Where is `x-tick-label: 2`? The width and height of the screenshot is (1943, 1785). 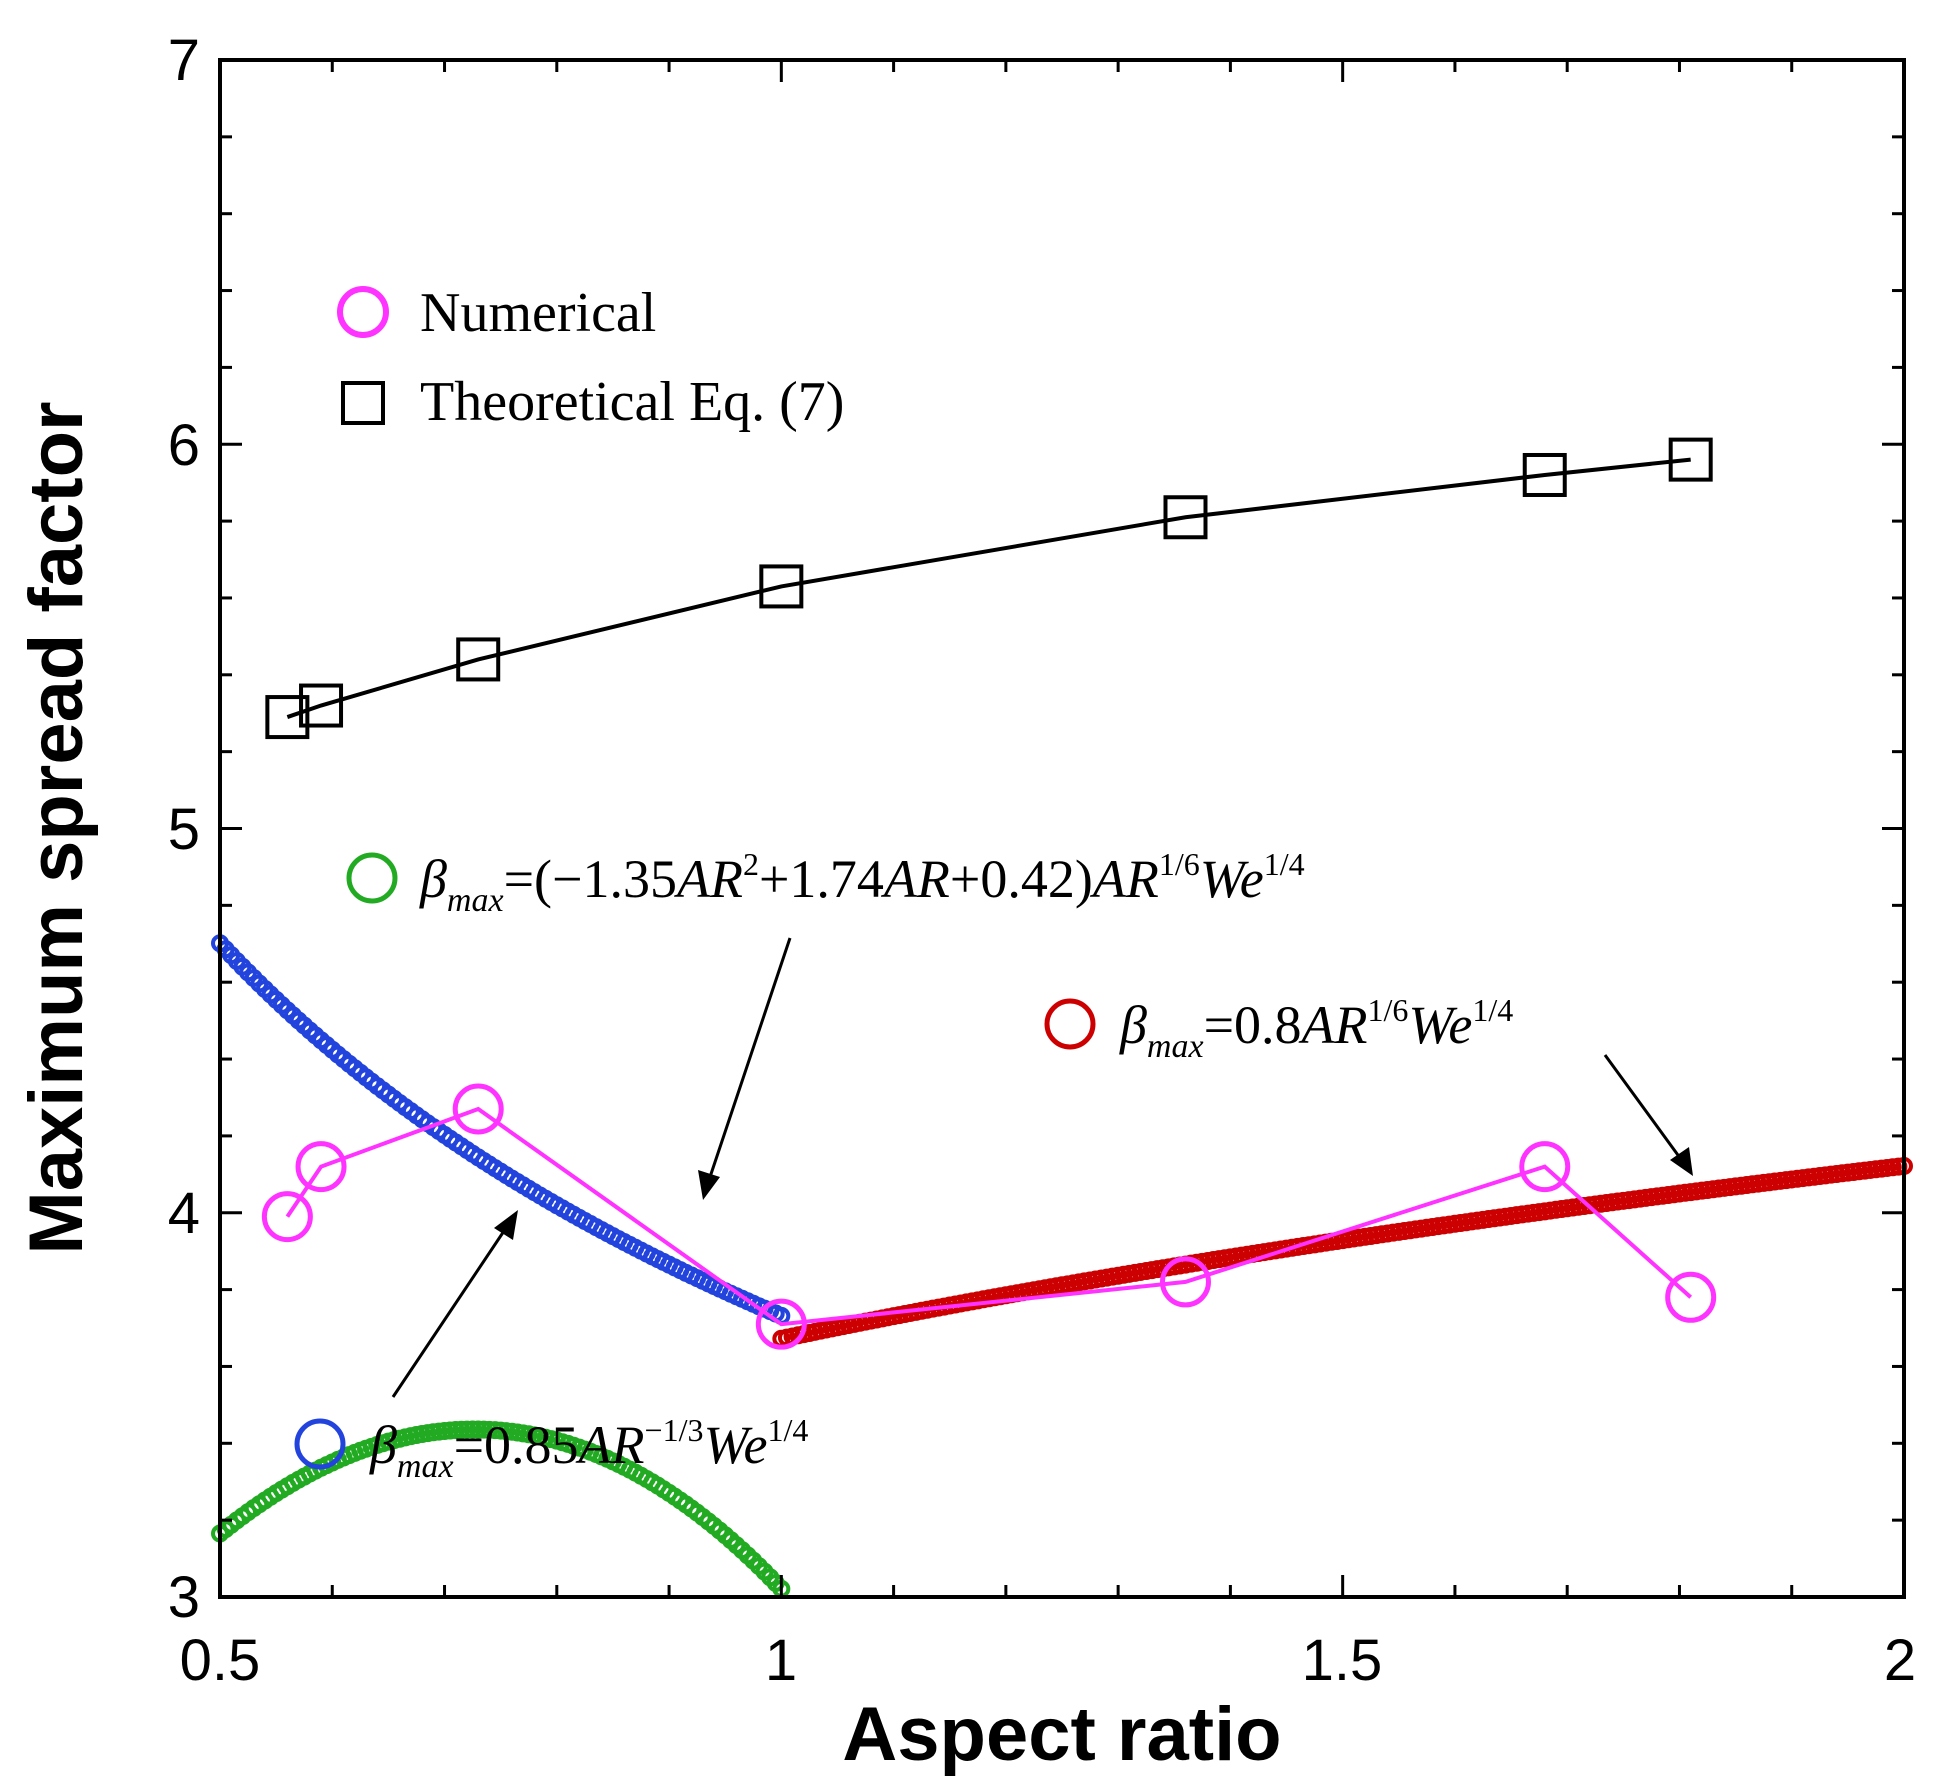 x-tick-label: 2 is located at coordinates (1900, 1660).